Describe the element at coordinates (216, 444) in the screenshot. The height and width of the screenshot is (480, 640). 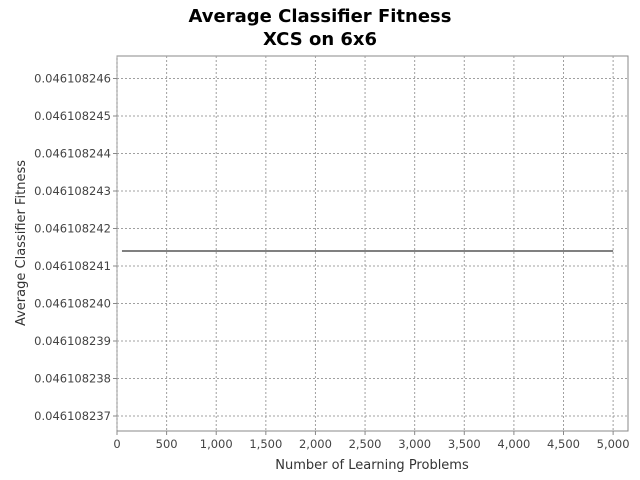
I see `x-tick-label: 1,000` at that location.